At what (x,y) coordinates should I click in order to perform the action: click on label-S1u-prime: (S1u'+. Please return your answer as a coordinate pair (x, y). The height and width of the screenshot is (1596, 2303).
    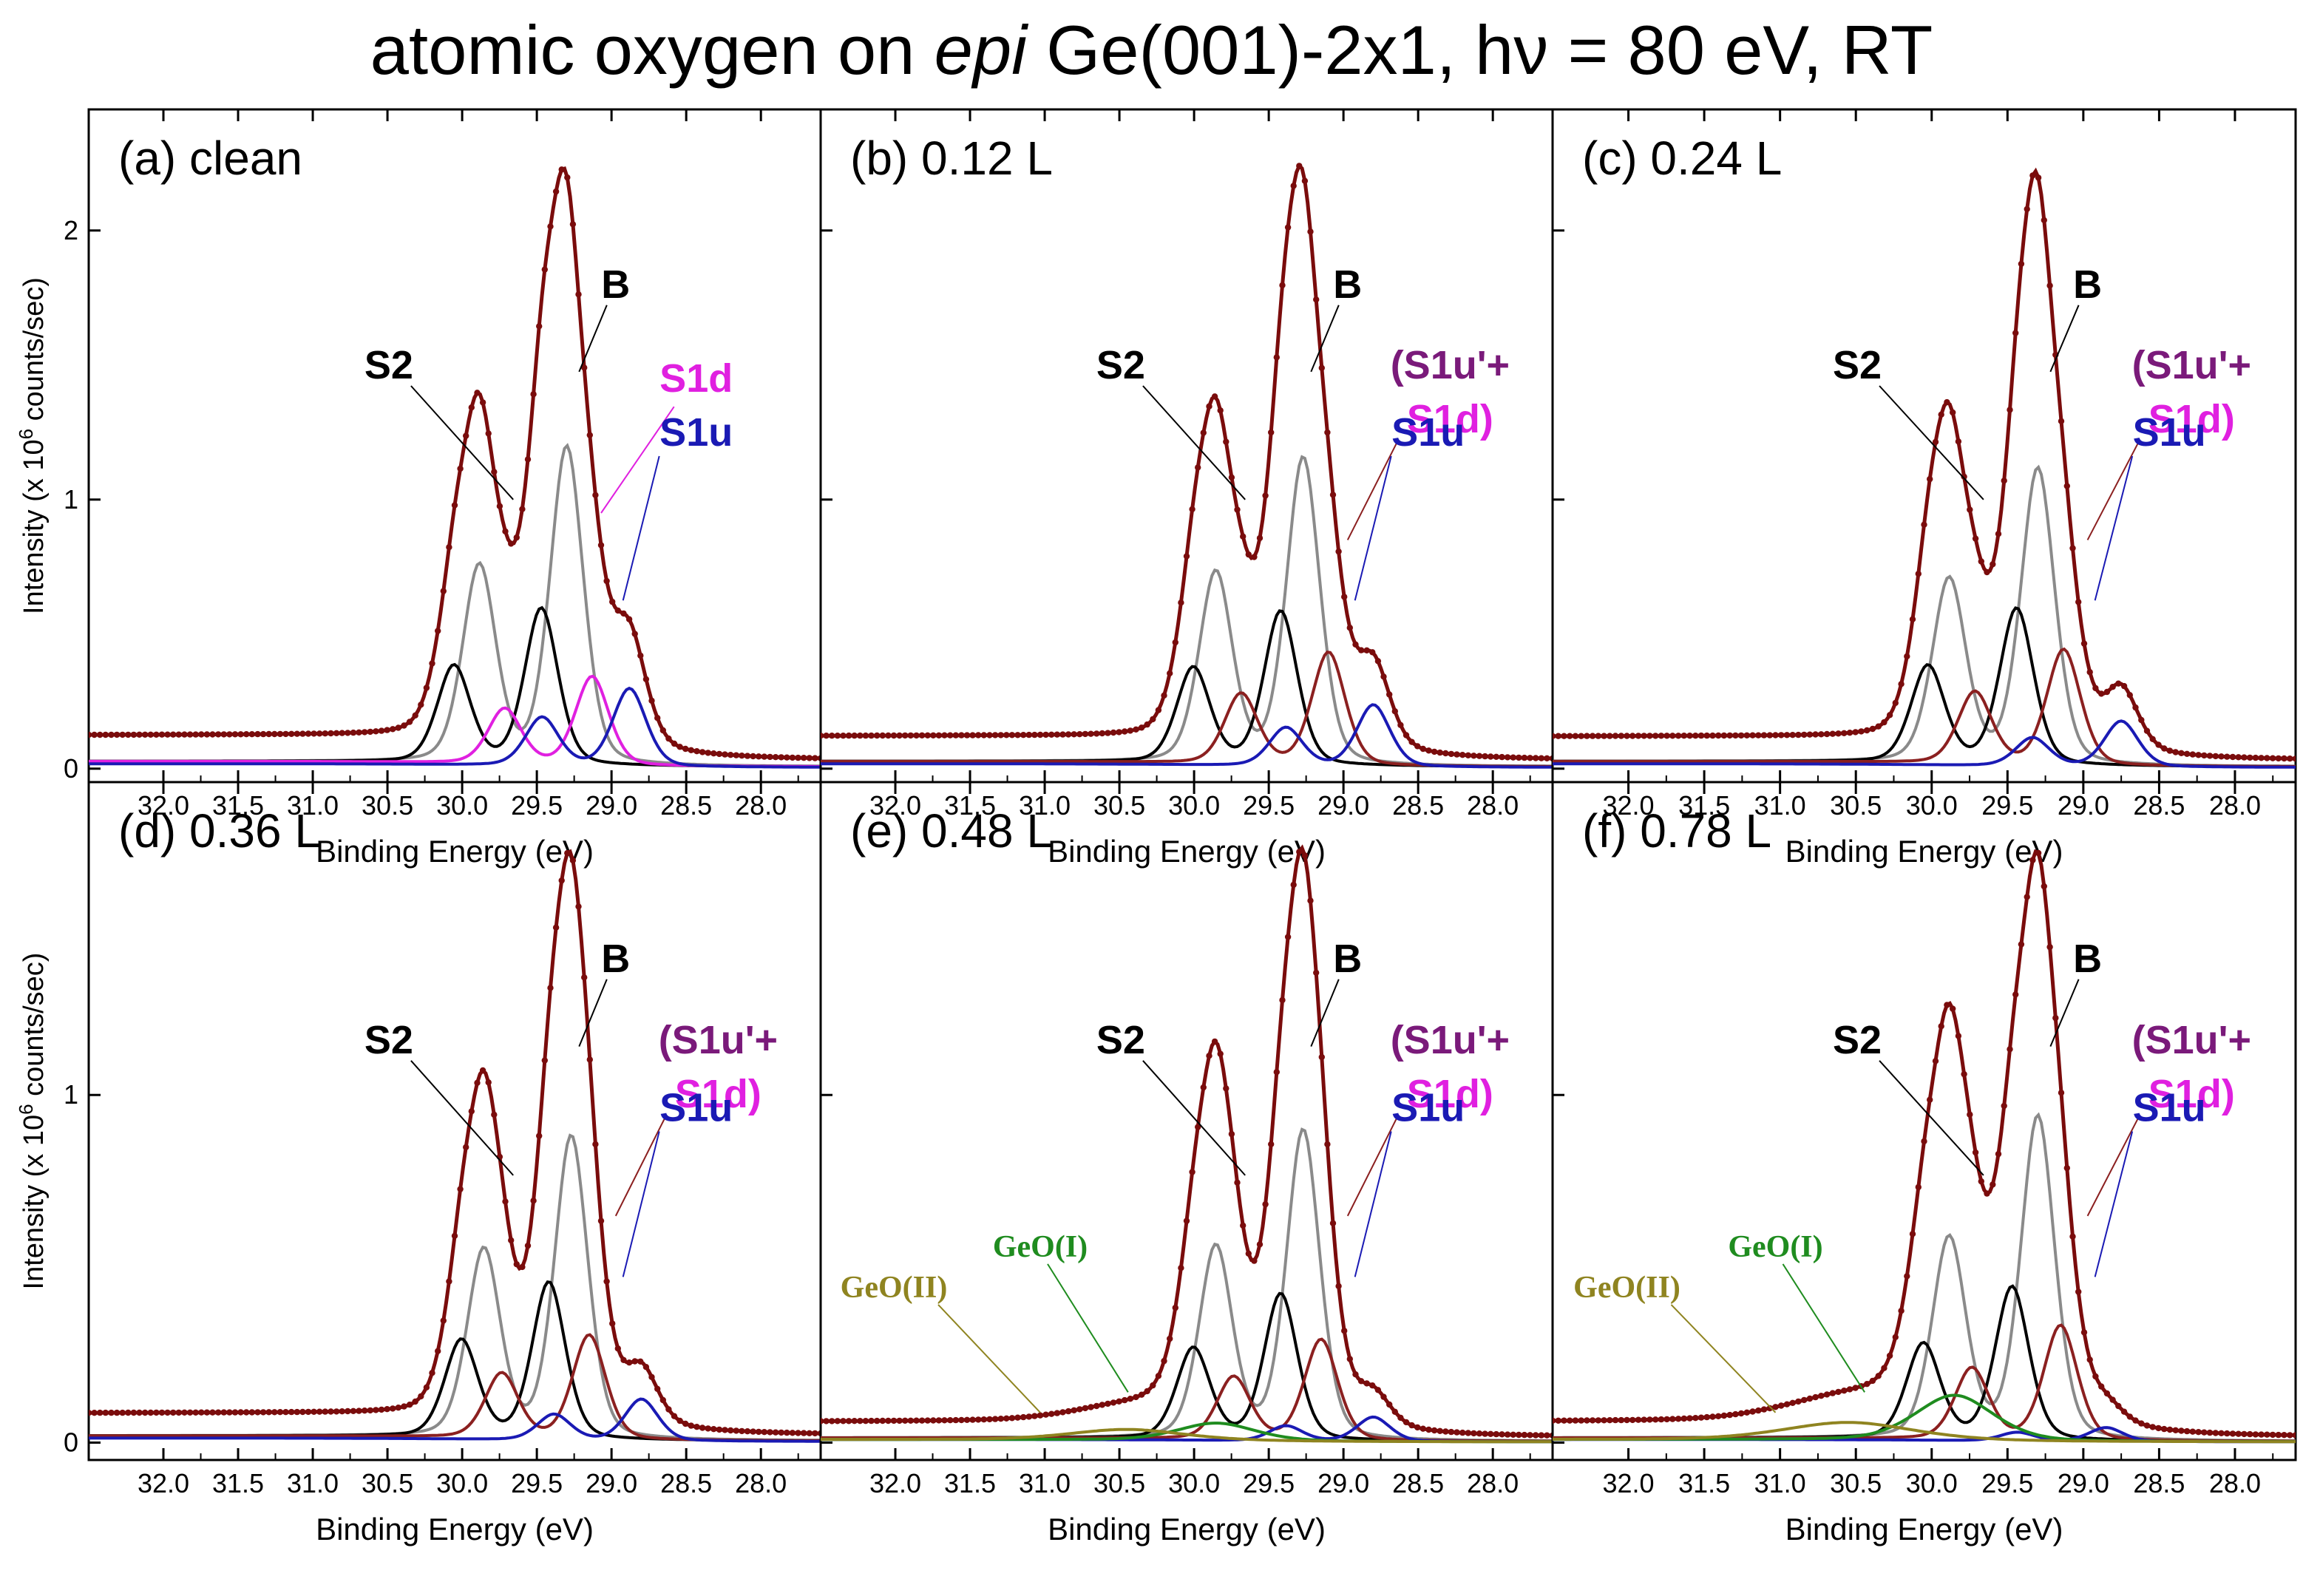
    Looking at the image, I should click on (2191, 1040).